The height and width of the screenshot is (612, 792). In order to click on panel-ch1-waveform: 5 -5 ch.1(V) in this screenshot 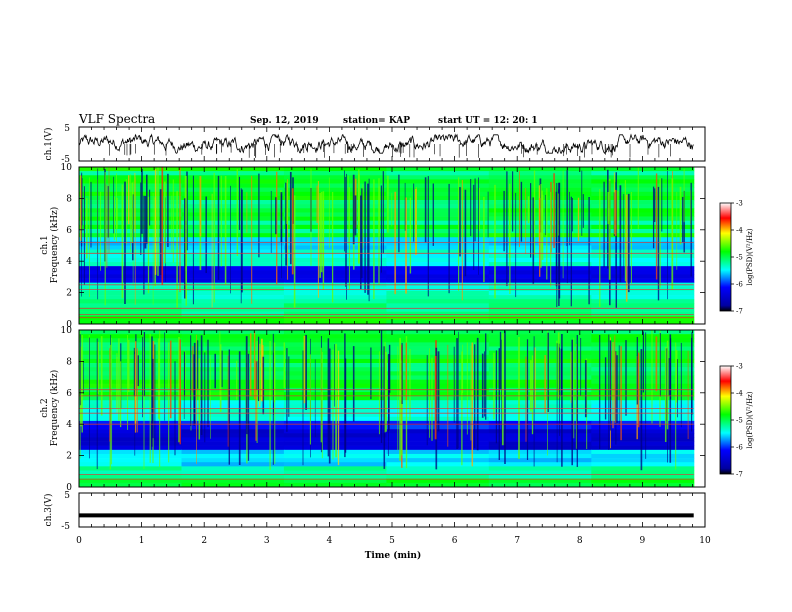, I will do `click(374, 144)`.